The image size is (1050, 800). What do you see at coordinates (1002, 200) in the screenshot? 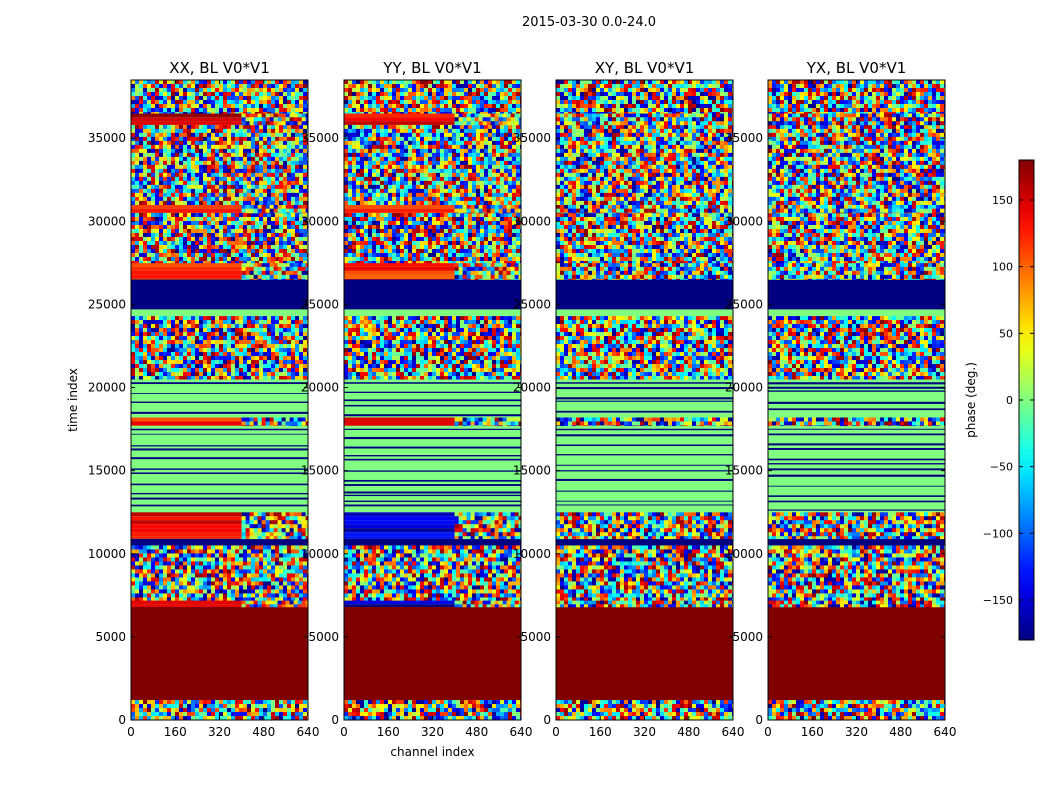
I see `colorbar-tick-label: 150` at bounding box center [1002, 200].